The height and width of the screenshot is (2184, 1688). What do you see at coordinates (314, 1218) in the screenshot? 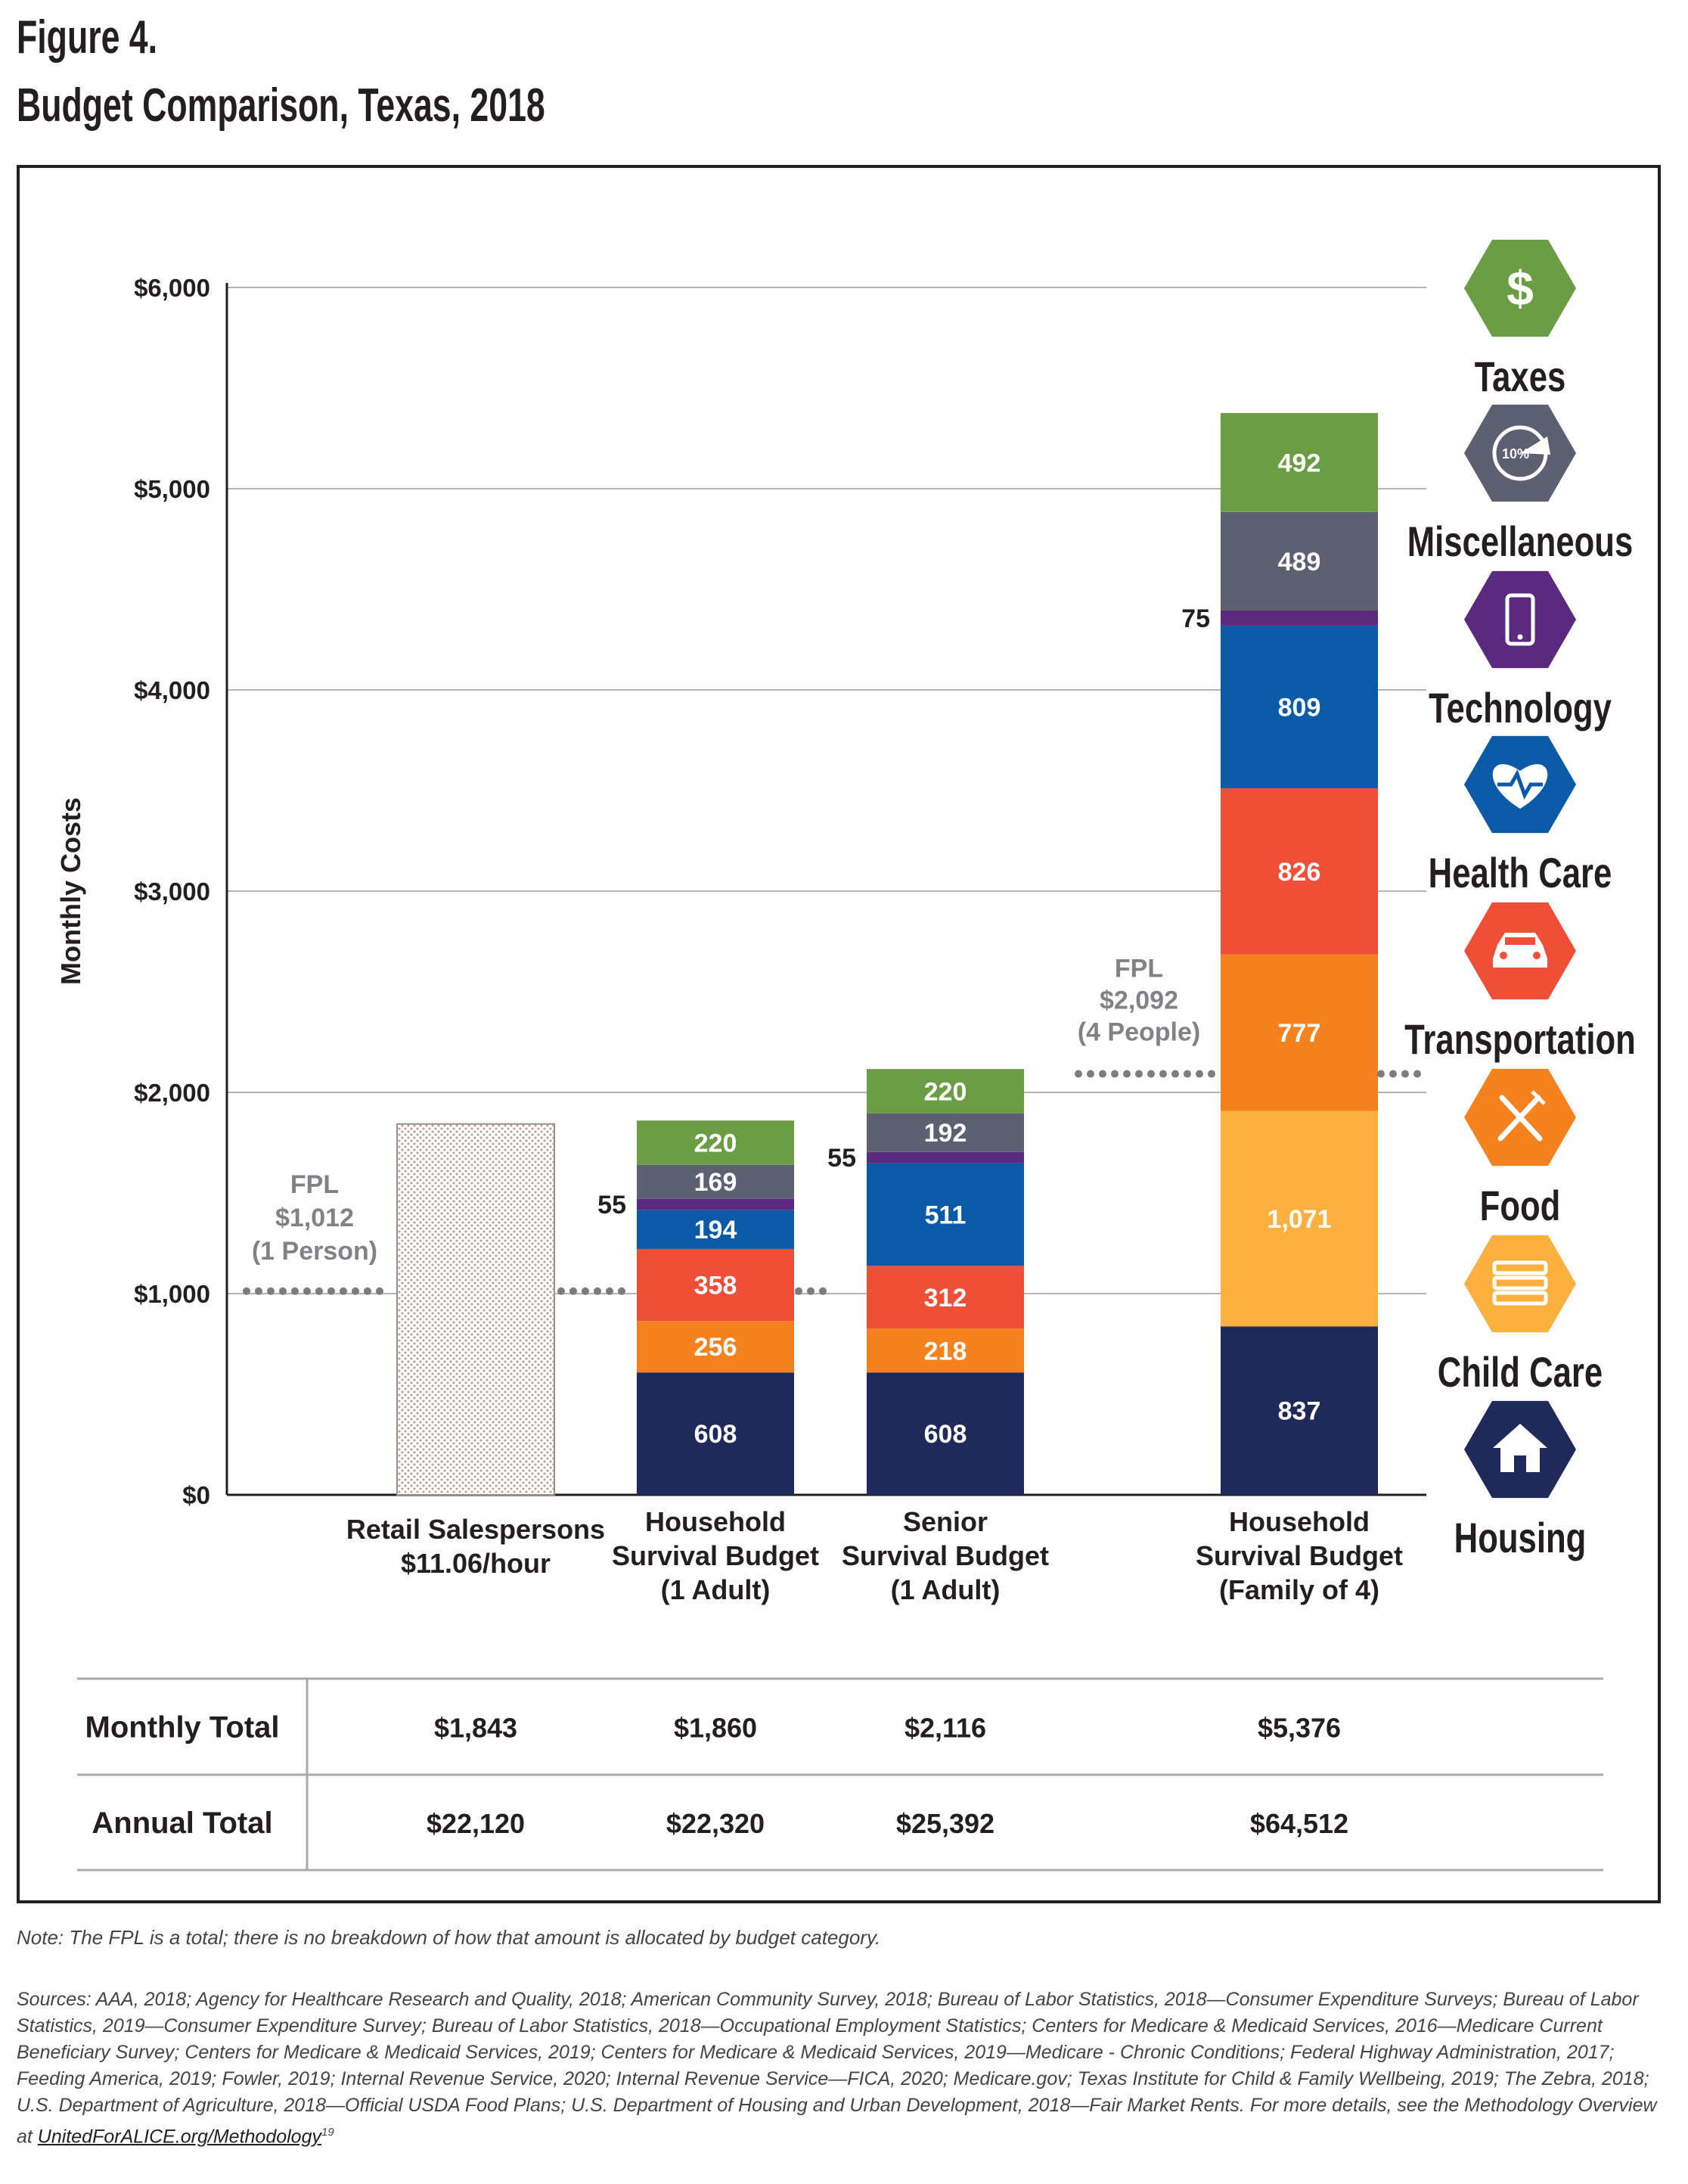
I see `fpl-1-label: $1,012` at bounding box center [314, 1218].